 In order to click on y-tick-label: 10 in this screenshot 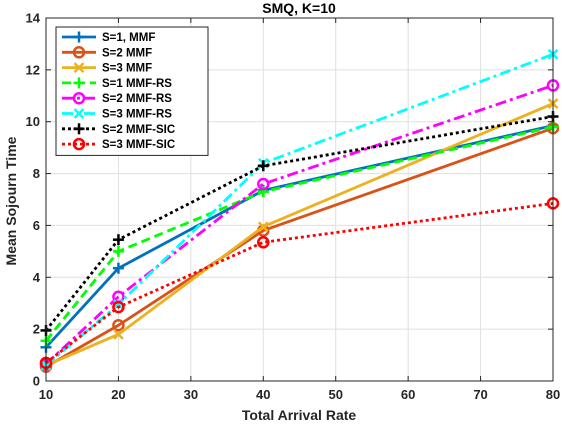, I will do `click(33, 121)`.